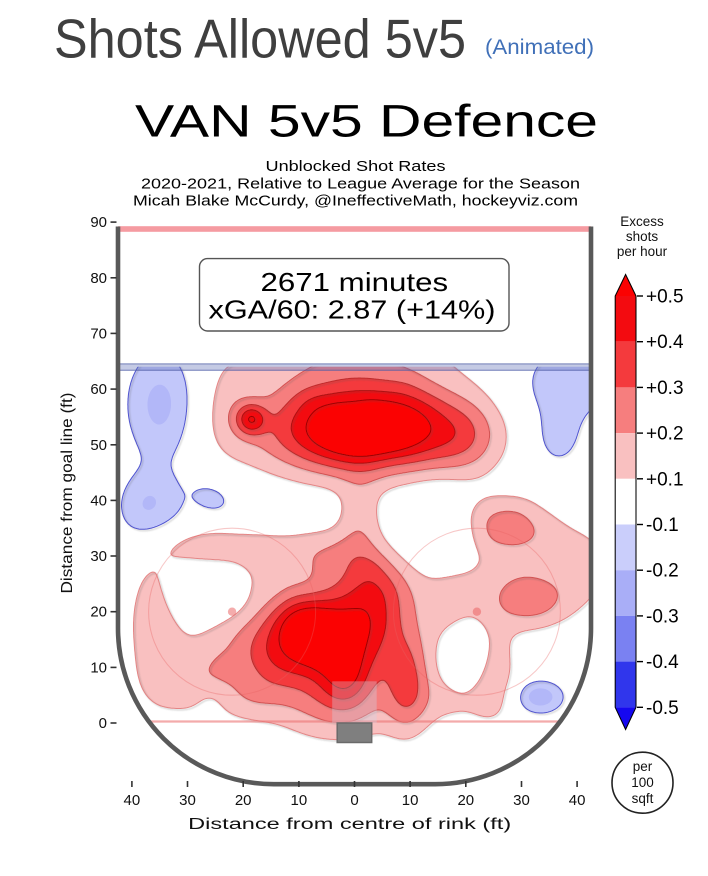 This screenshot has width=708, height=876. Describe the element at coordinates (356, 167) in the screenshot. I see `svg-text: Unblocked Shot Rates` at that location.